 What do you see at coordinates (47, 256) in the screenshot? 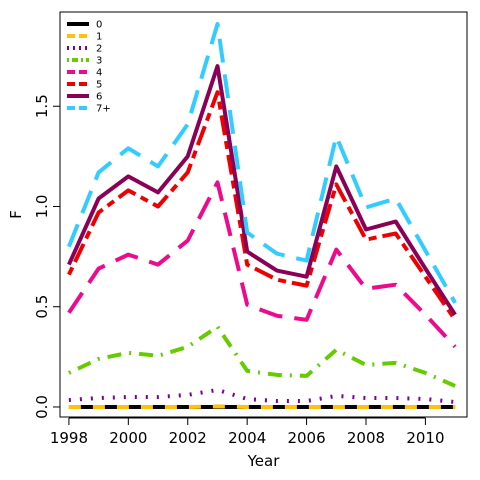
I see `y-axis: 0.0 0.5 1.0 1.5` at bounding box center [47, 256].